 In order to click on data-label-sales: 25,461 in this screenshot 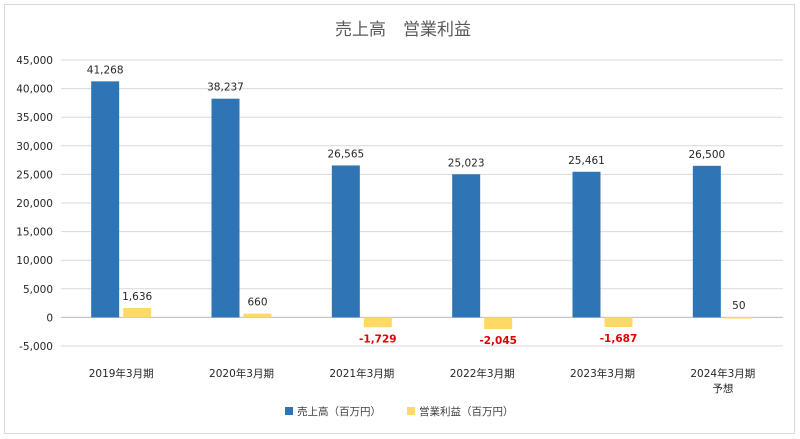, I will do `click(586, 161)`.